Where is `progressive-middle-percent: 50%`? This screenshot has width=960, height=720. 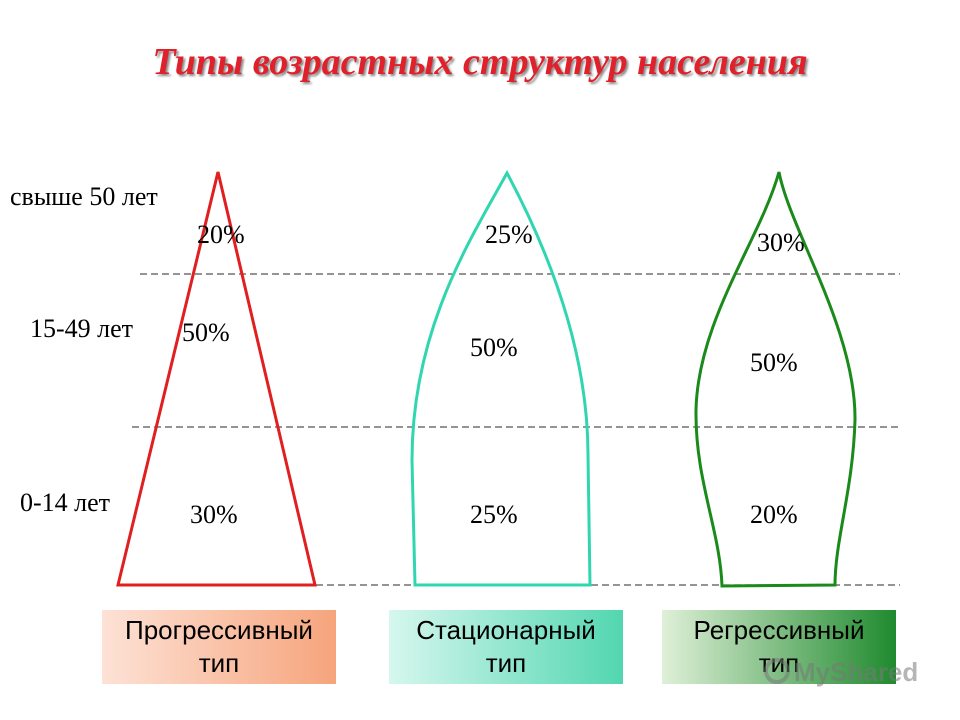
progressive-middle-percent: 50% is located at coordinates (206, 332).